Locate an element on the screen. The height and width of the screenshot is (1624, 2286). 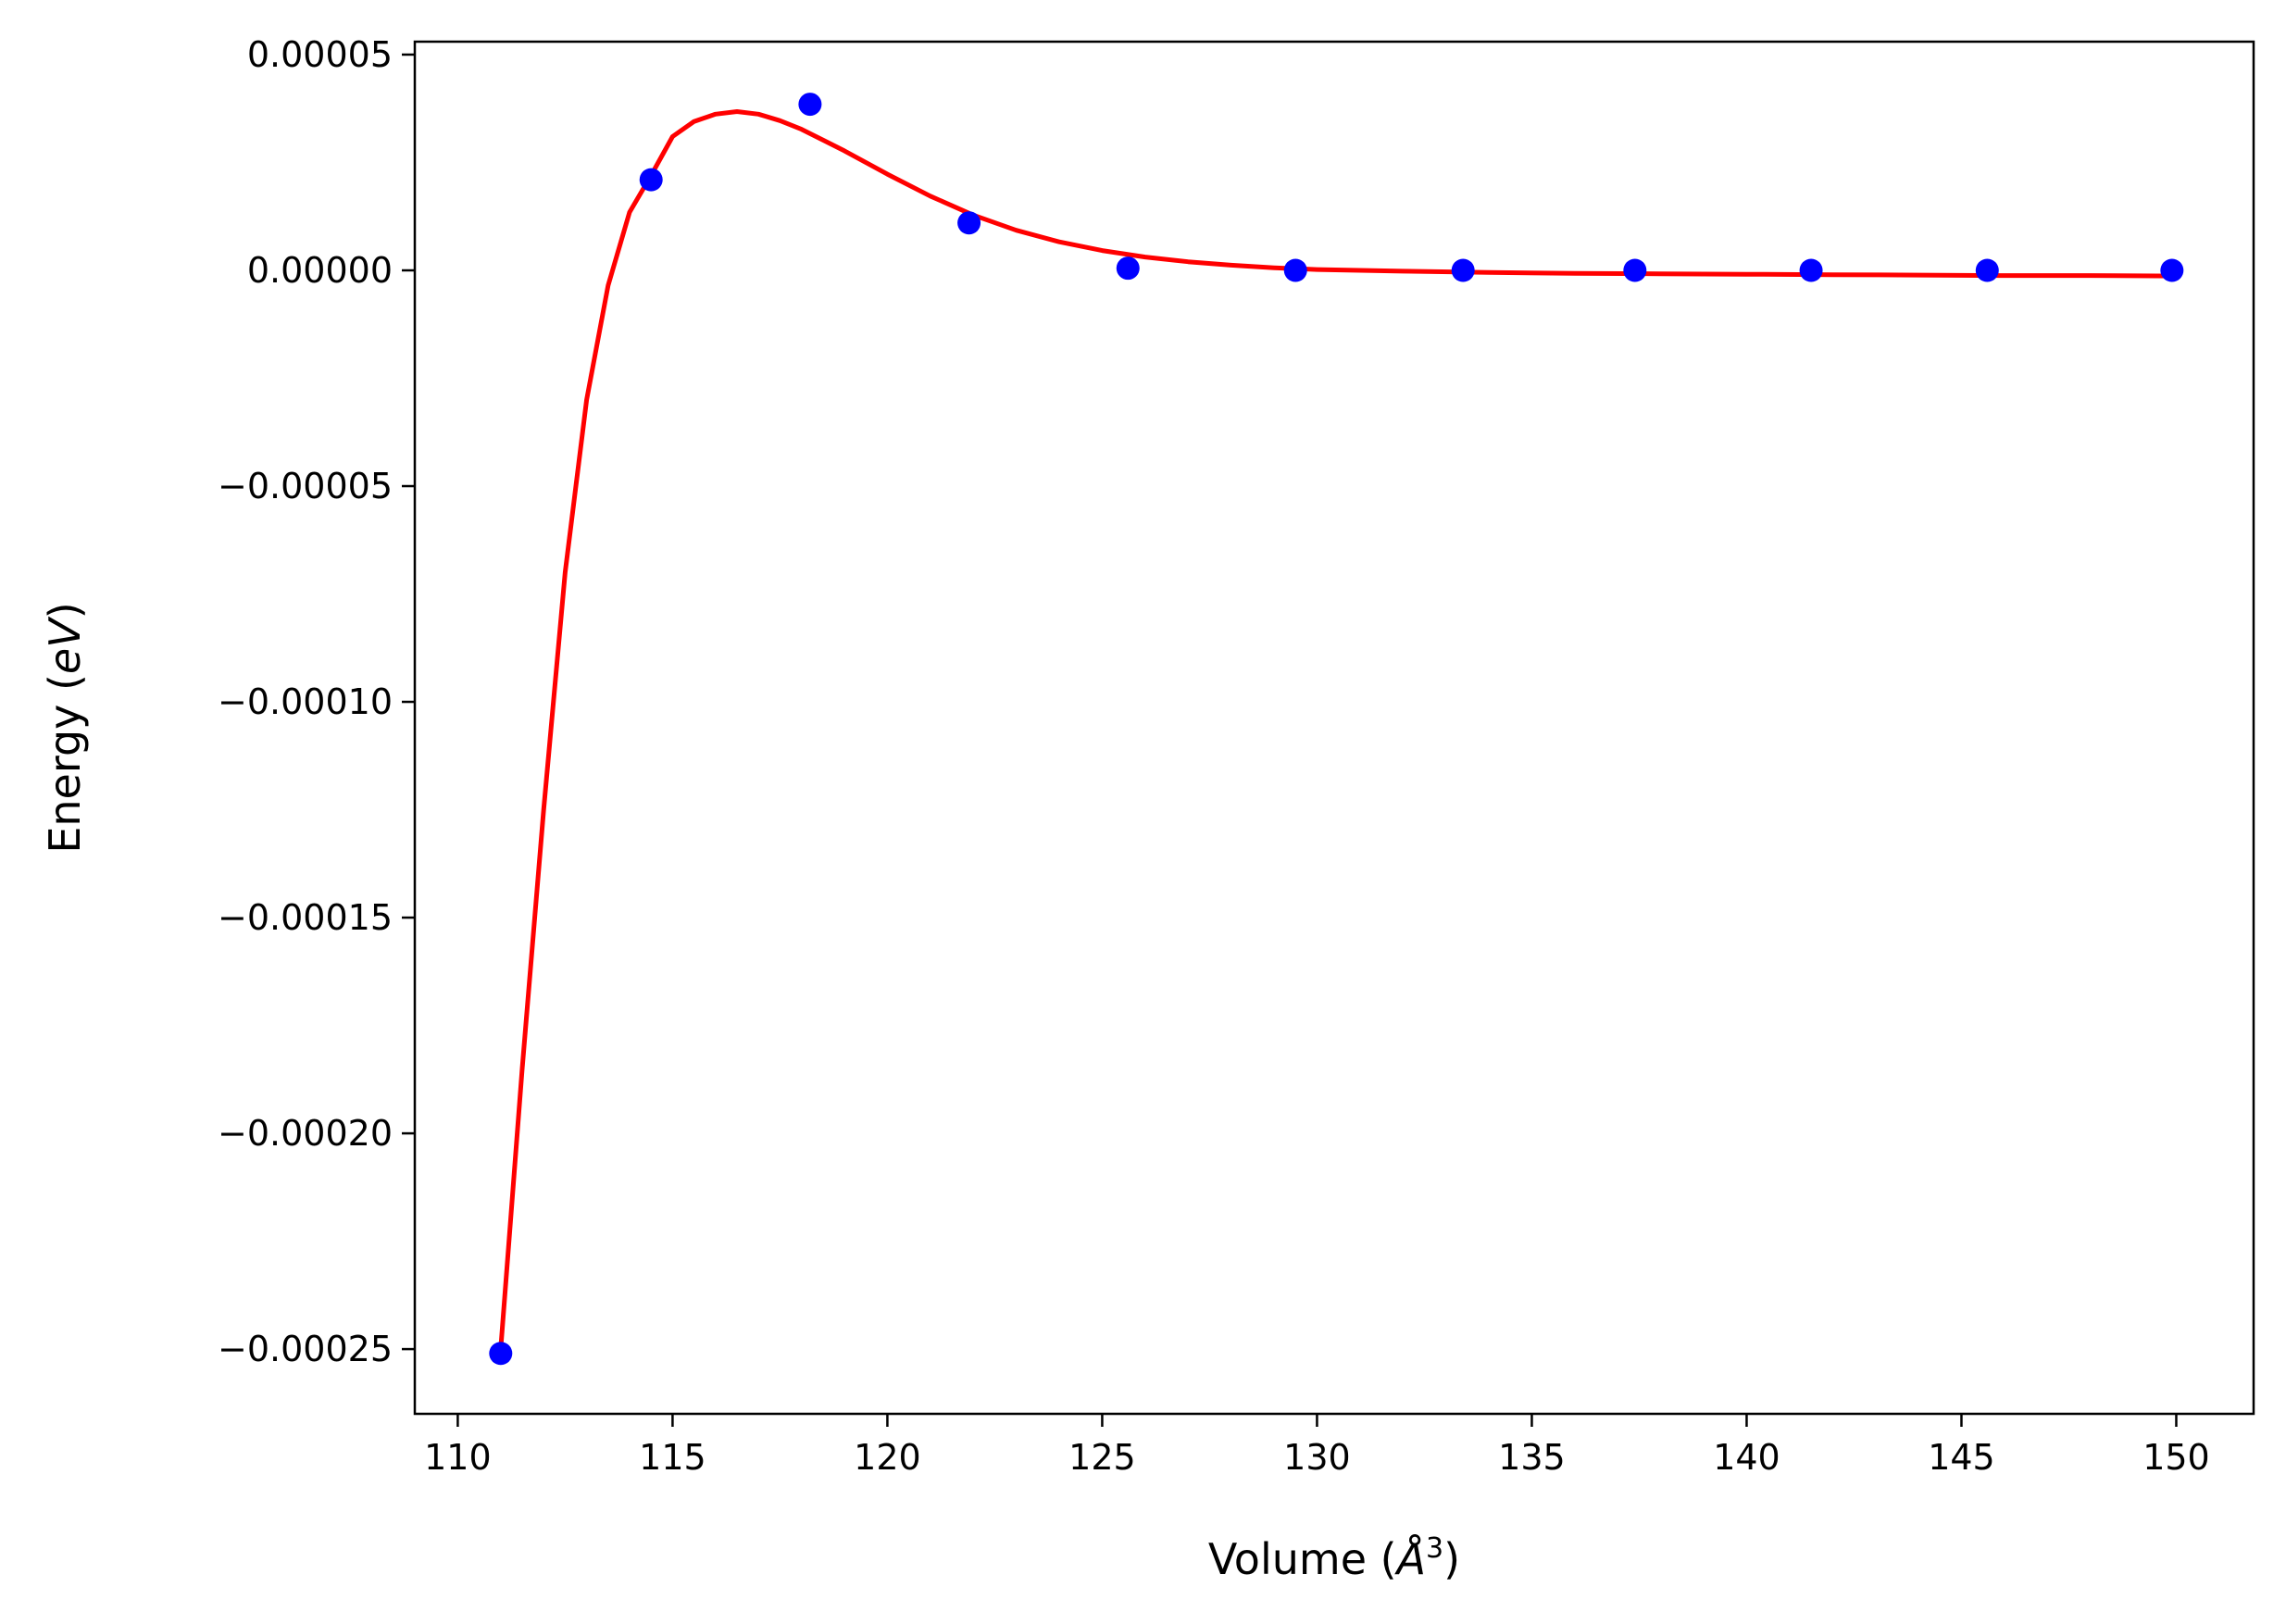
x-tick-label: 145 is located at coordinates (1961, 1457).